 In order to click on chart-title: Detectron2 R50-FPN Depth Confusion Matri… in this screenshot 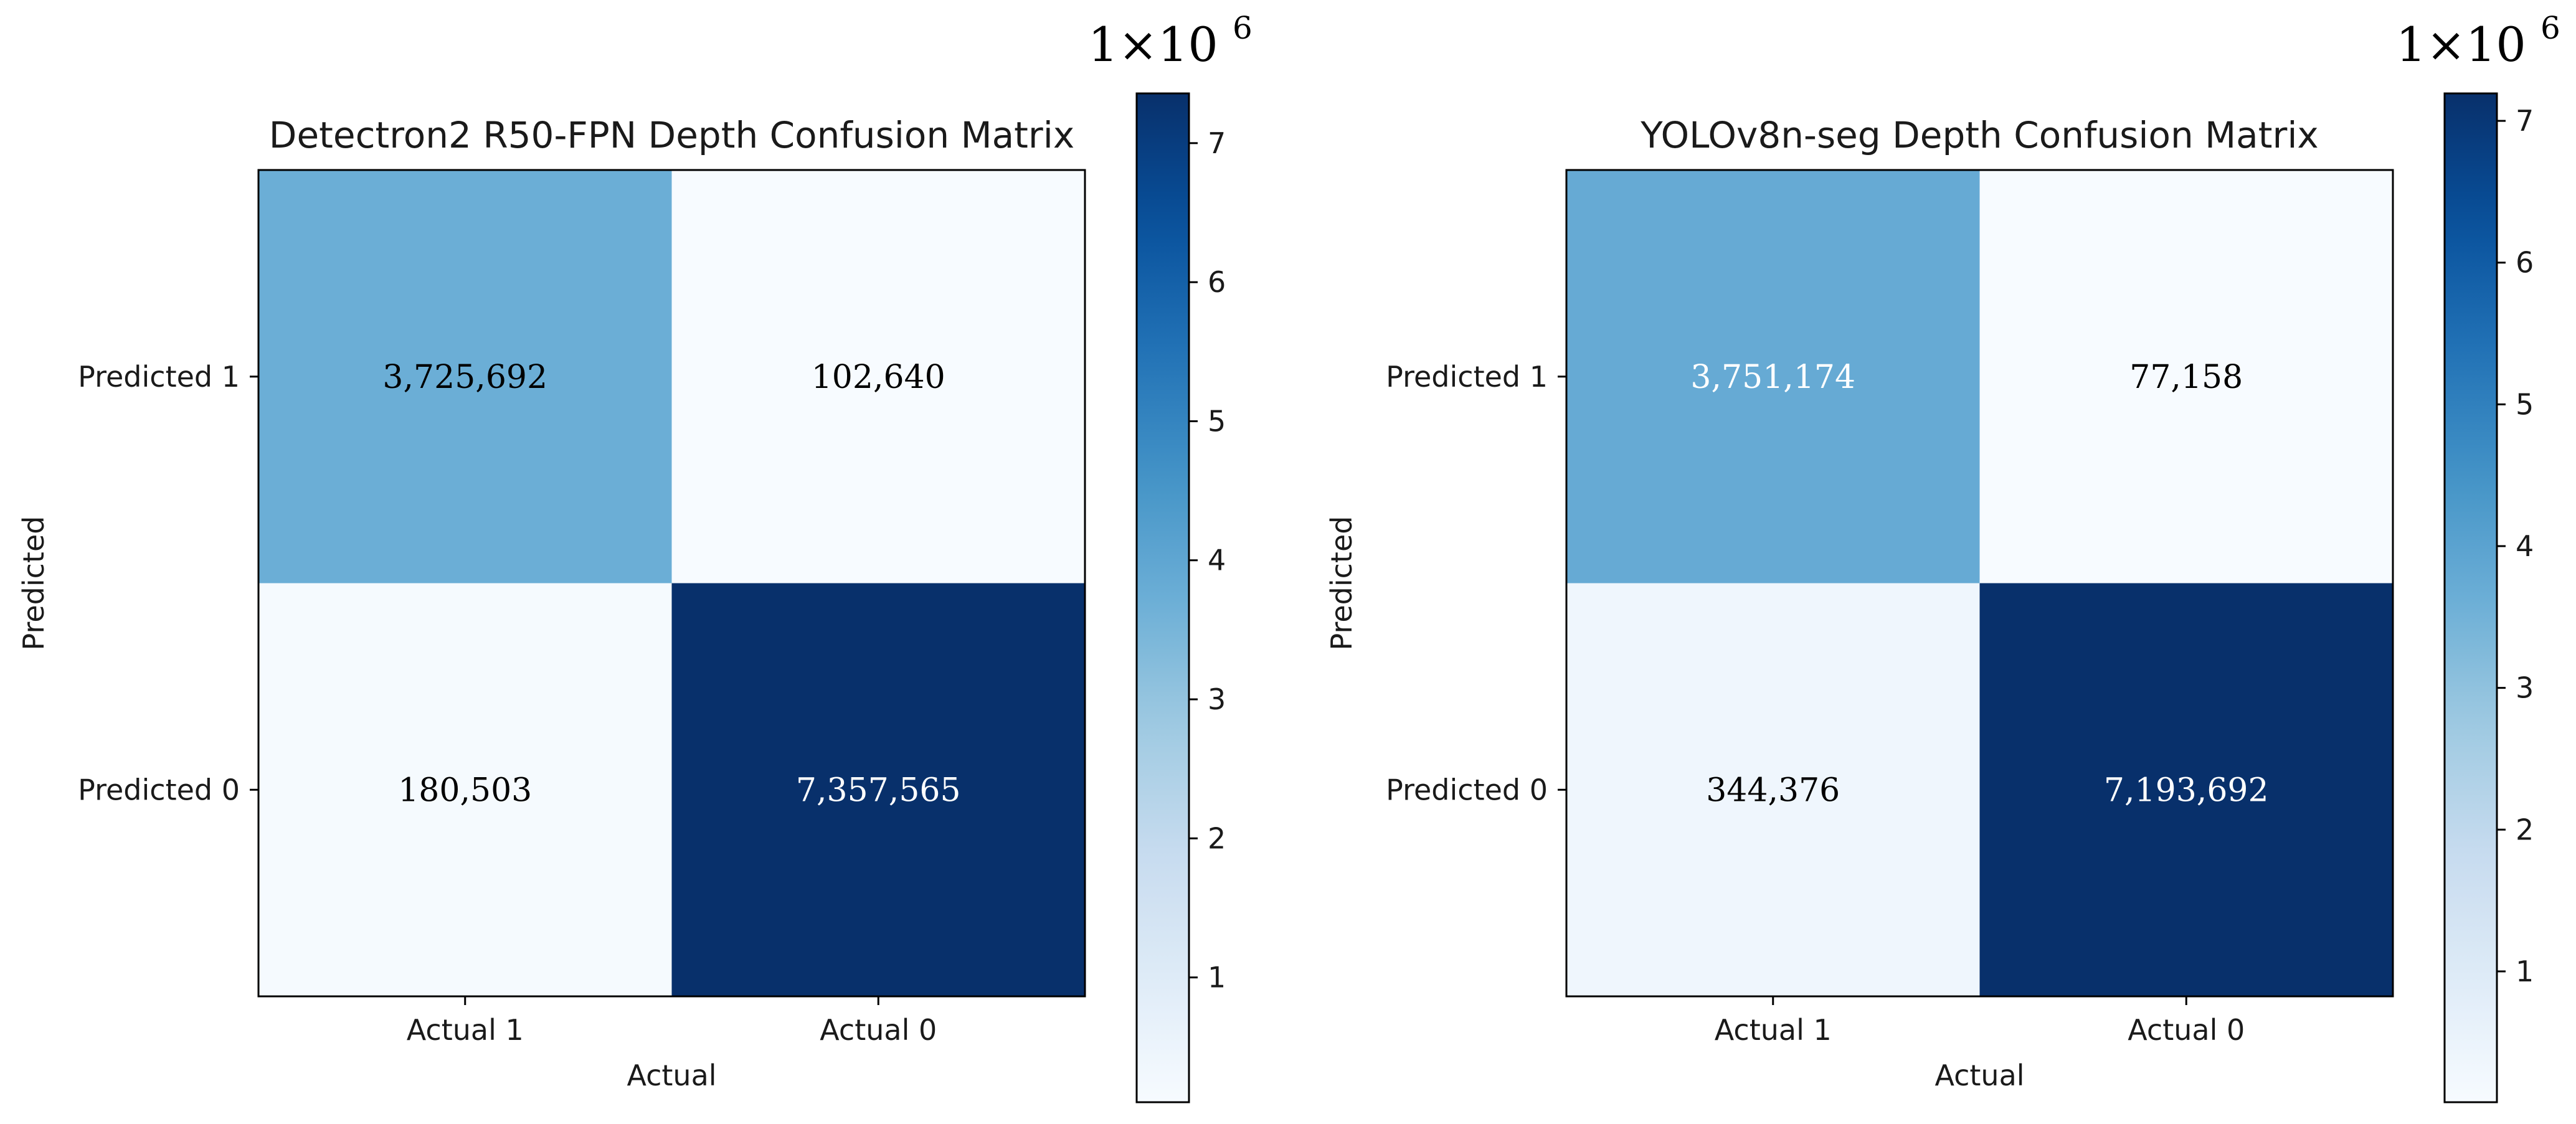, I will do `click(672, 135)`.